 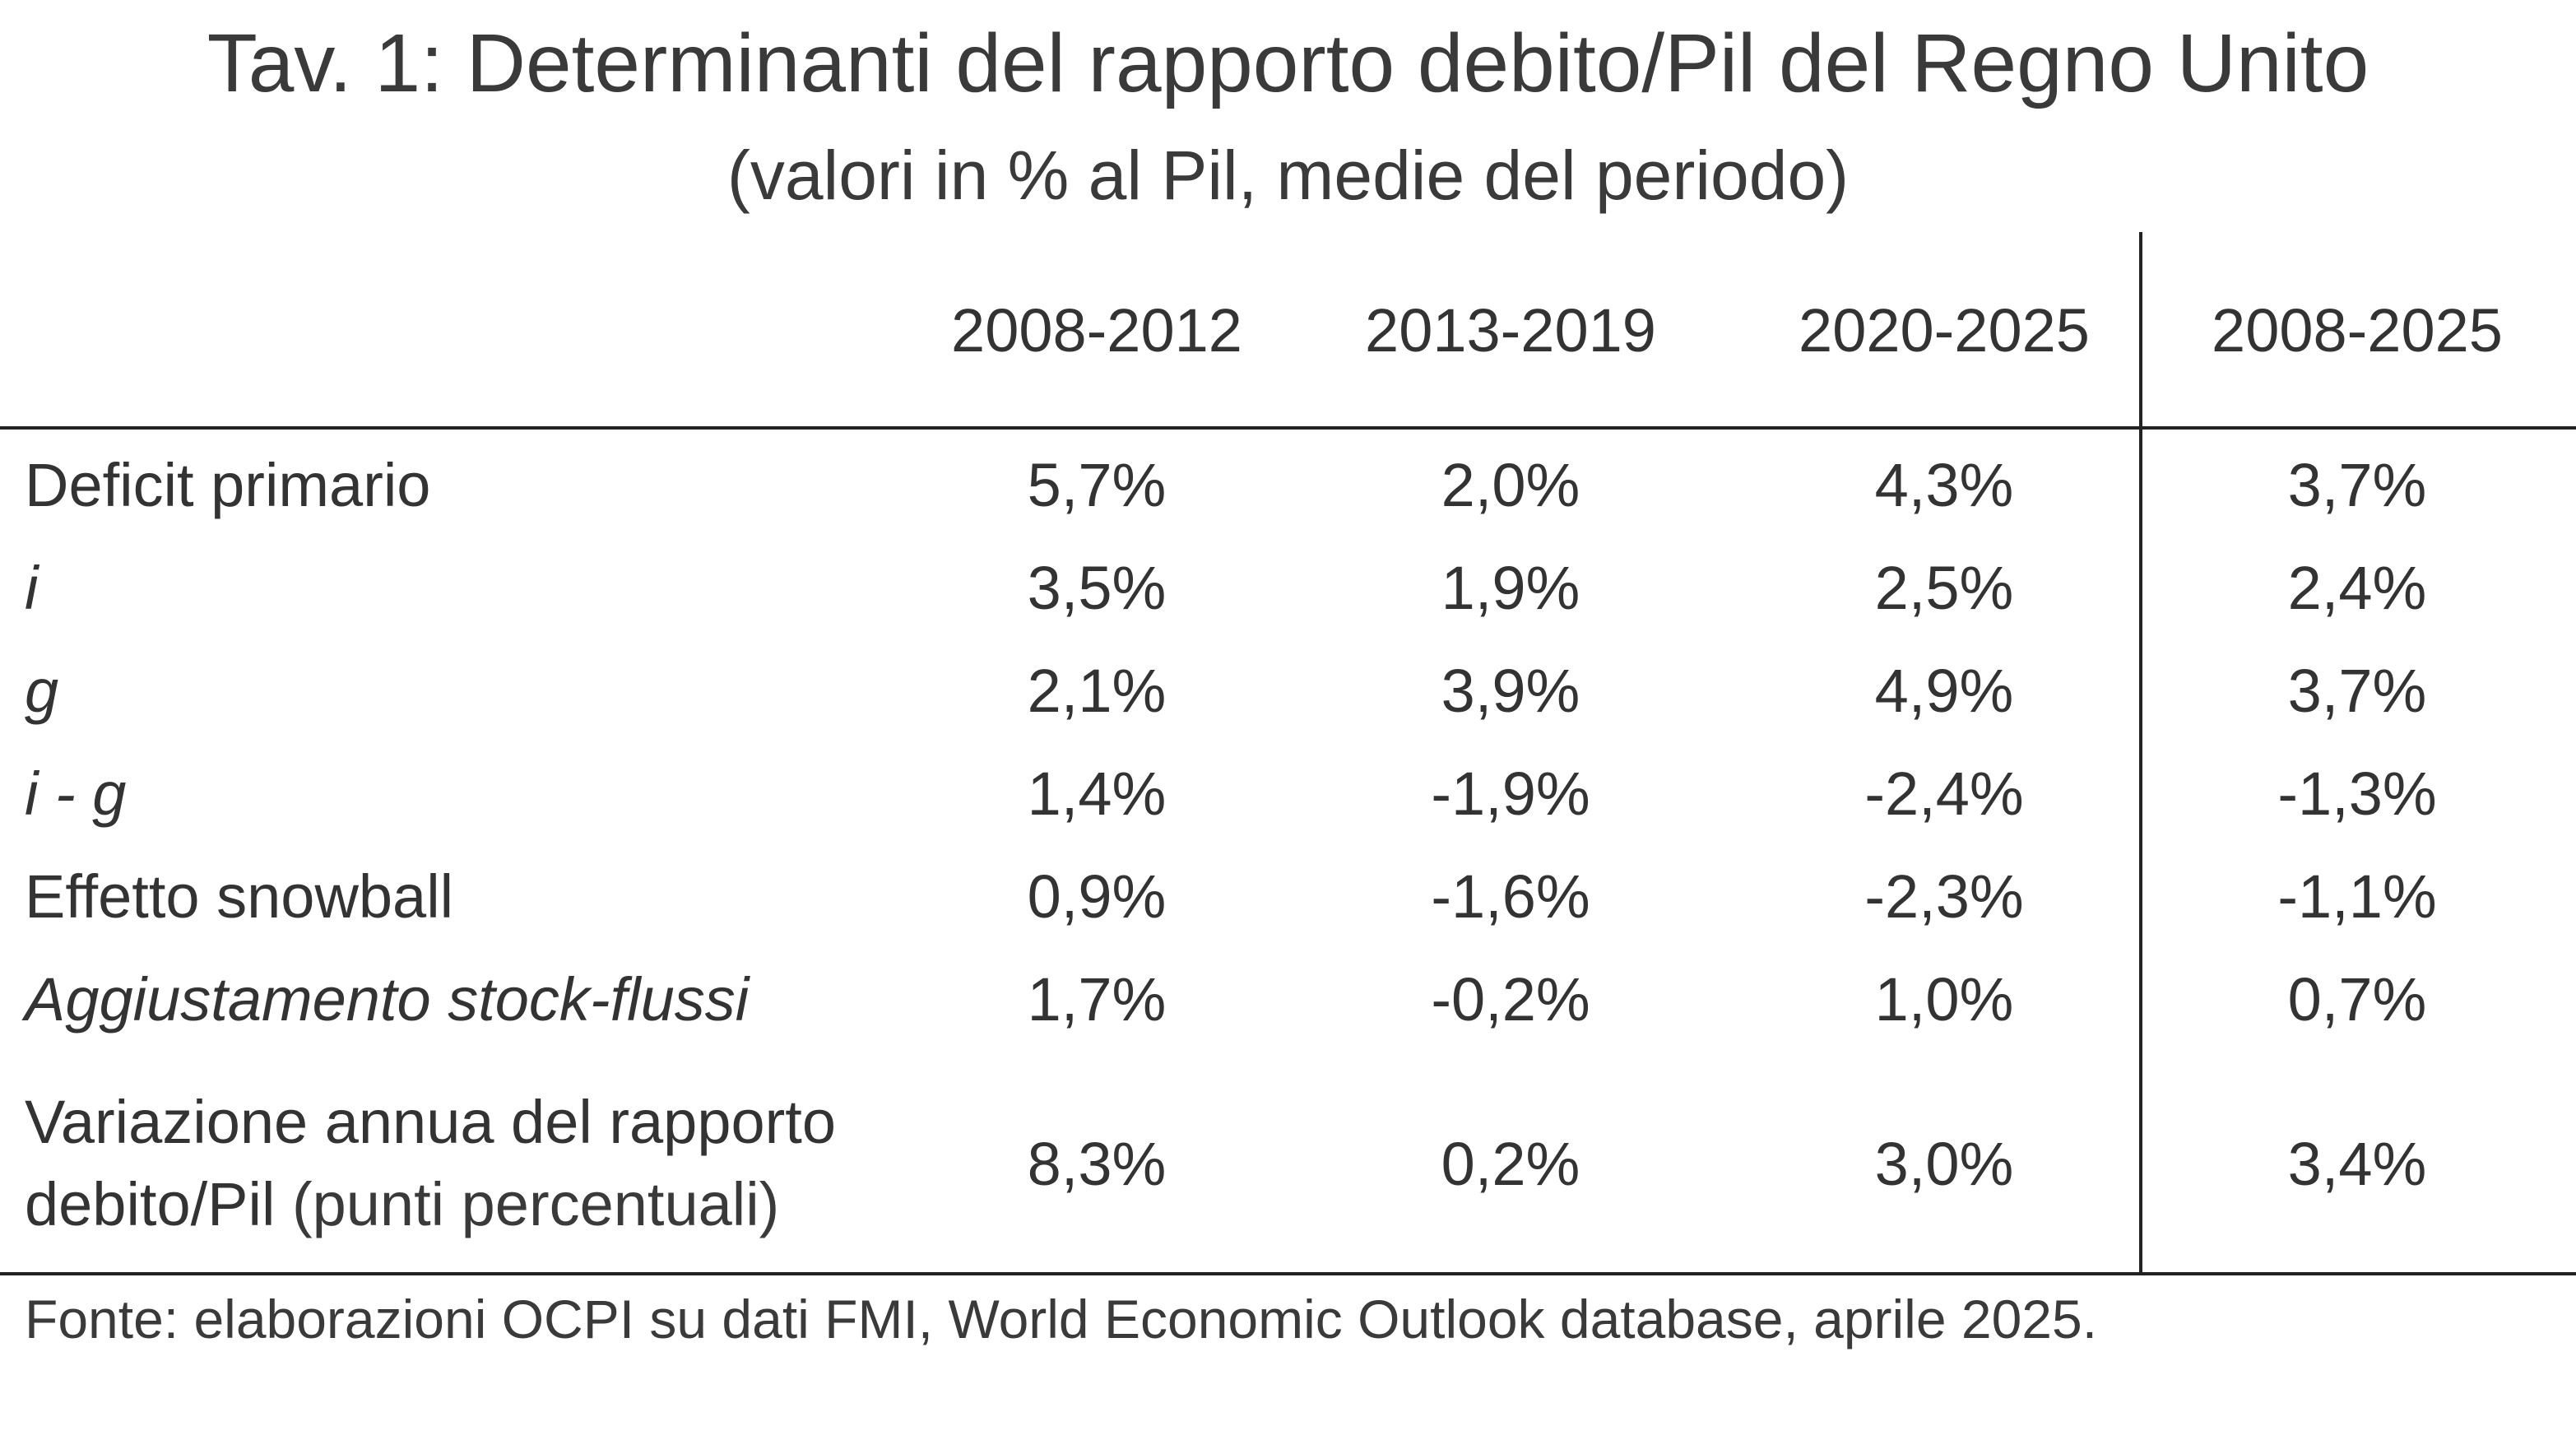 I want to click on table-cell: 5,7%, so click(x=1097, y=485).